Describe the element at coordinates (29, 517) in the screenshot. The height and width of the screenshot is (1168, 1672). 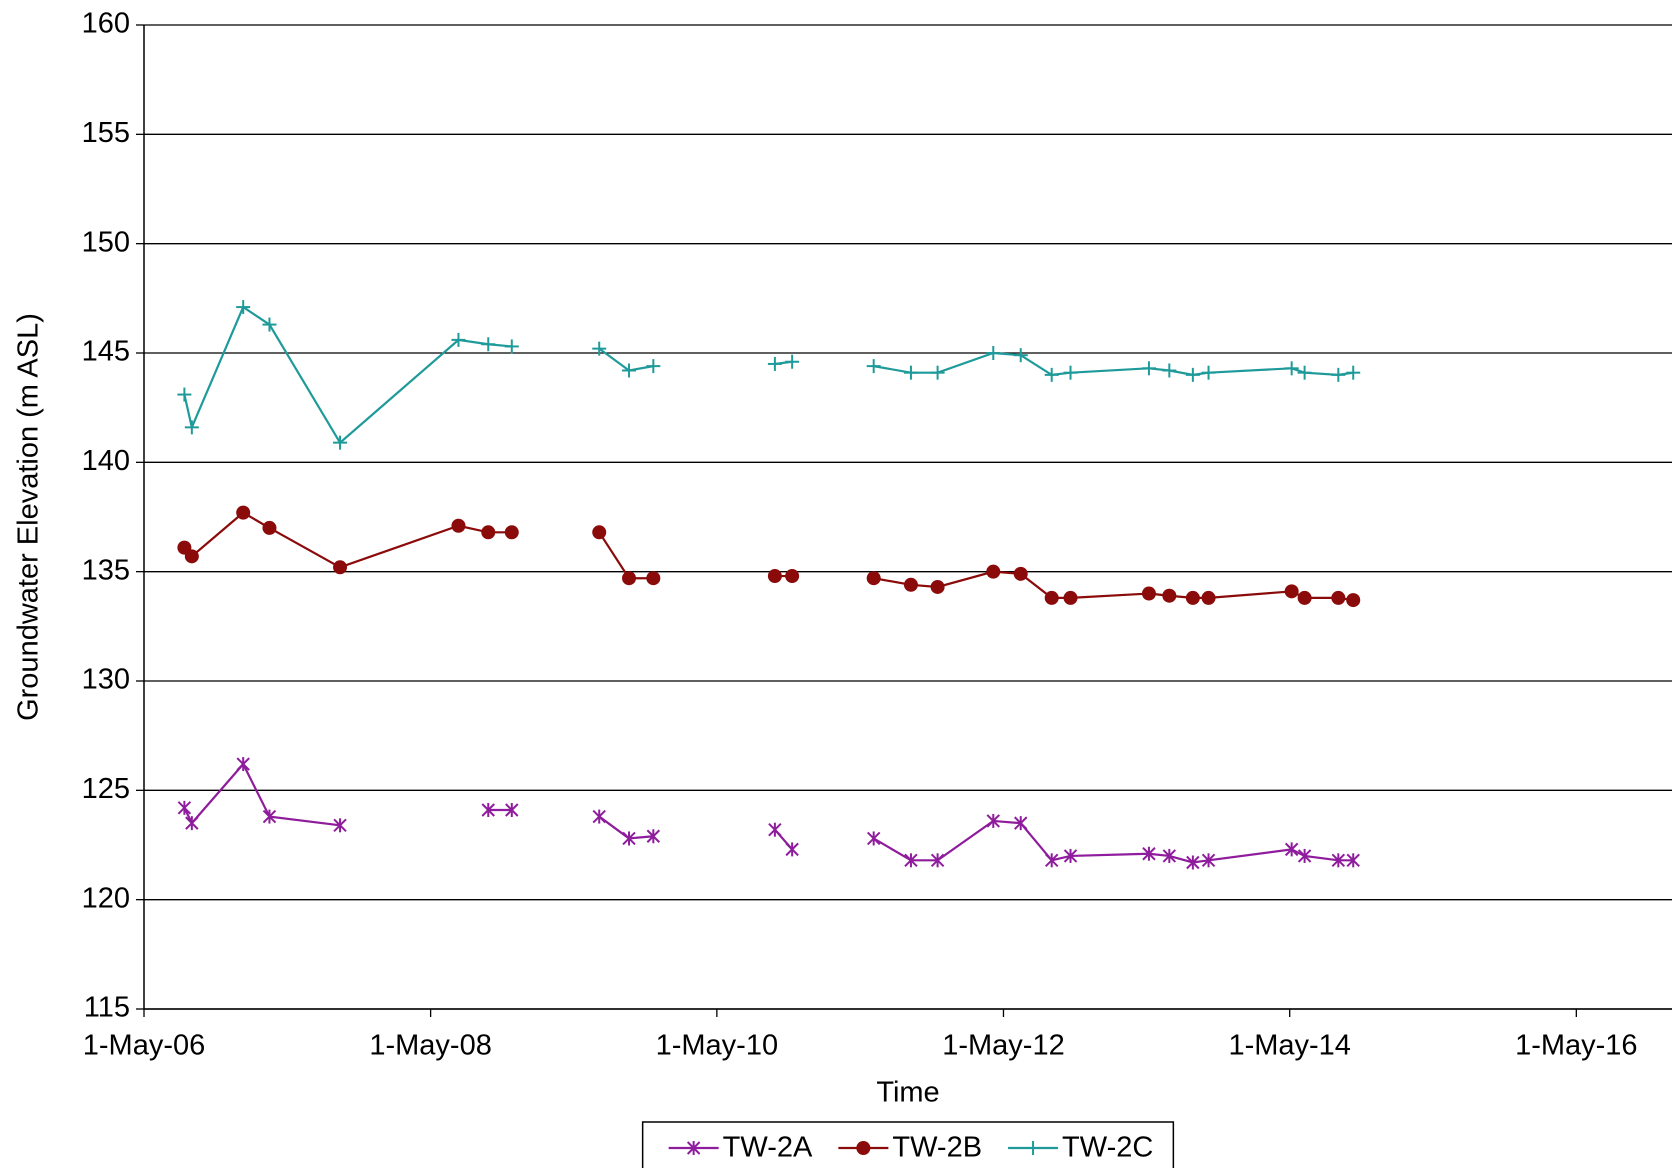
I see `y-axis-title: Groundwater Elevation (m ASL)` at that location.